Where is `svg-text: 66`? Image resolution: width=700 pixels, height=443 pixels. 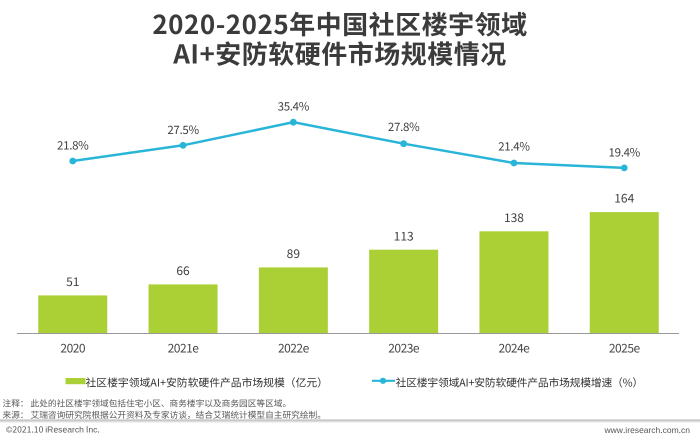
svg-text: 66 is located at coordinates (183, 270).